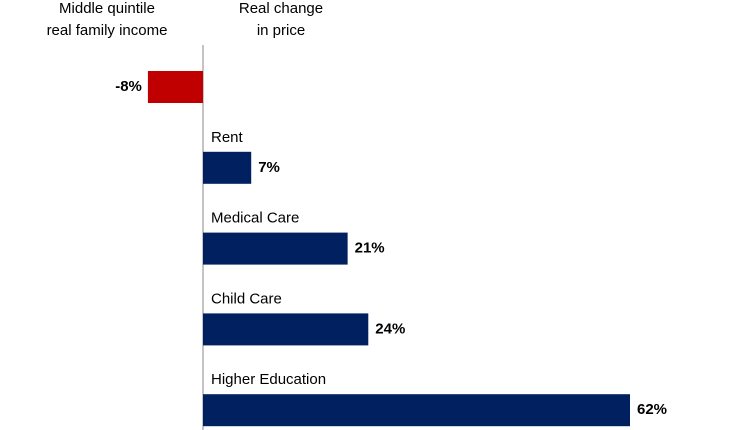 The image size is (750, 430). What do you see at coordinates (268, 379) in the screenshot?
I see `category-label: Higher Education` at bounding box center [268, 379].